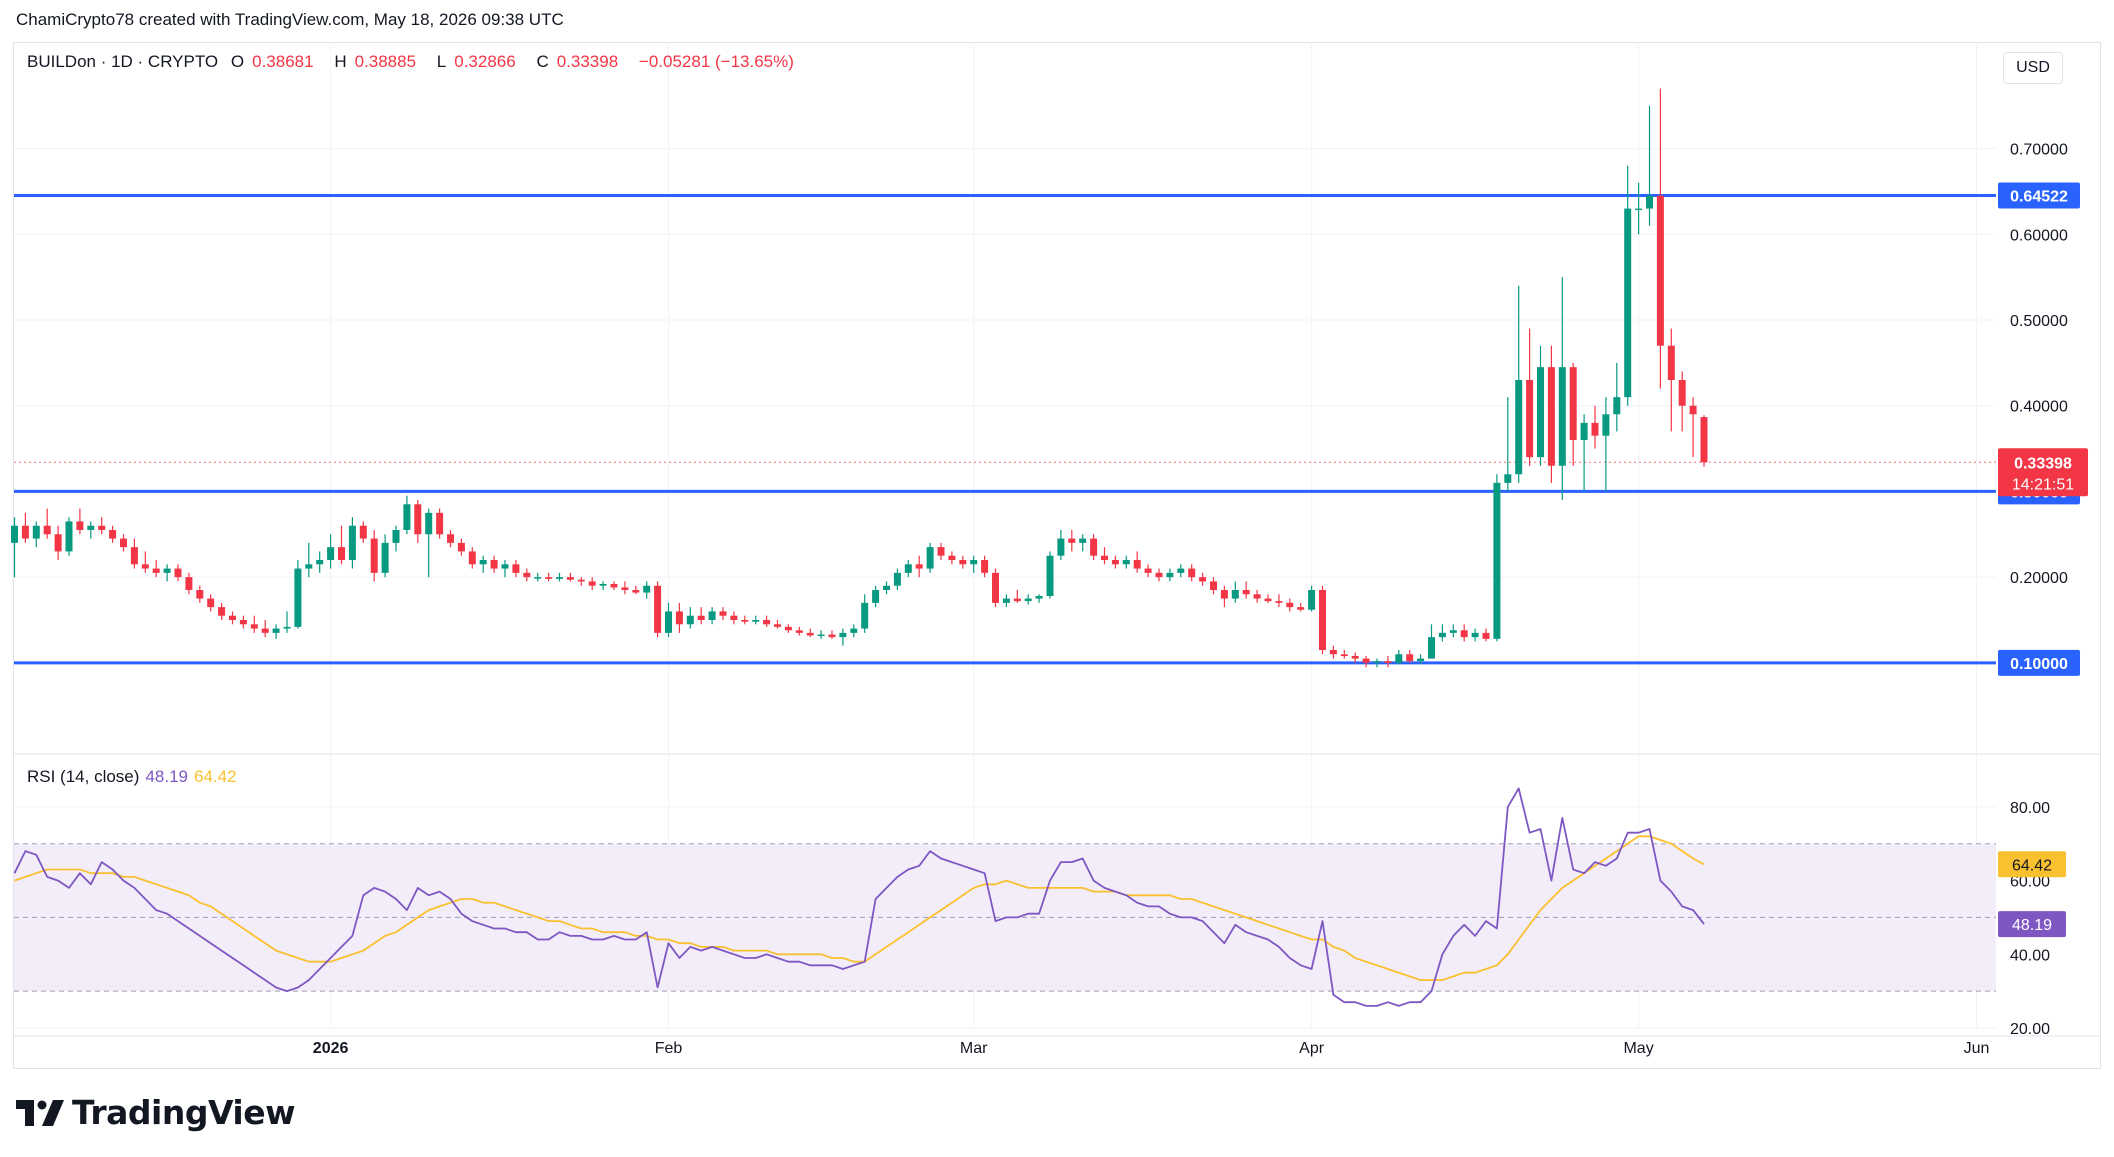 The image size is (2114, 1157). What do you see at coordinates (123, 61) in the screenshot?
I see `symbol-name: BUILDon · 1D · CRYPTO` at bounding box center [123, 61].